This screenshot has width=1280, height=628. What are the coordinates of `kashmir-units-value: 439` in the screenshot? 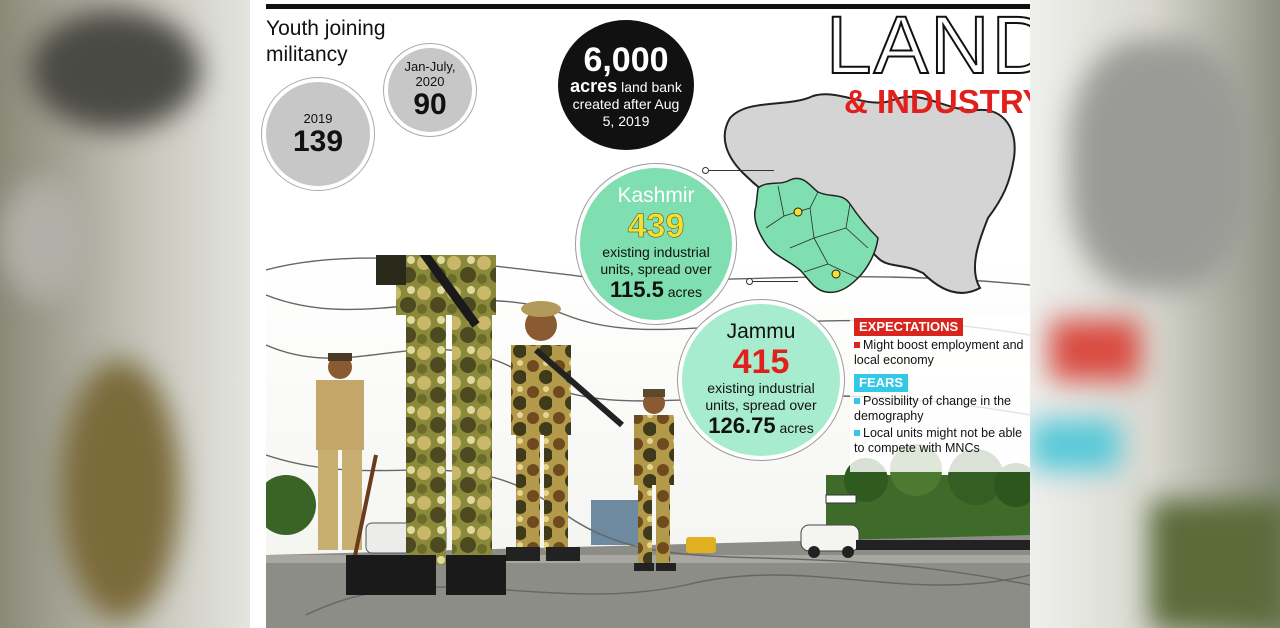 It's located at (656, 226).